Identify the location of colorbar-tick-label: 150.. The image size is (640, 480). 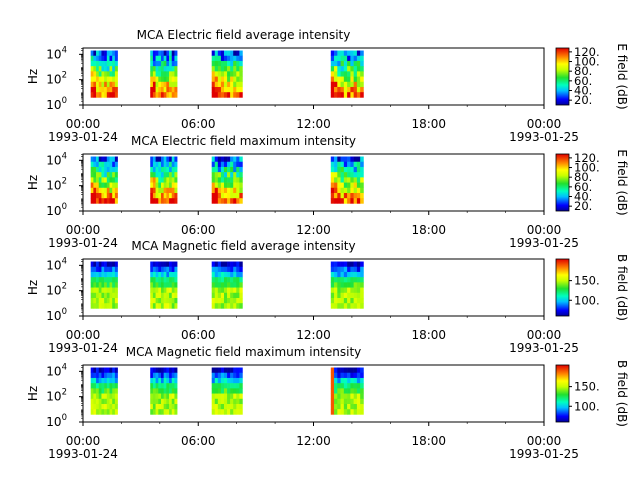
(587, 281).